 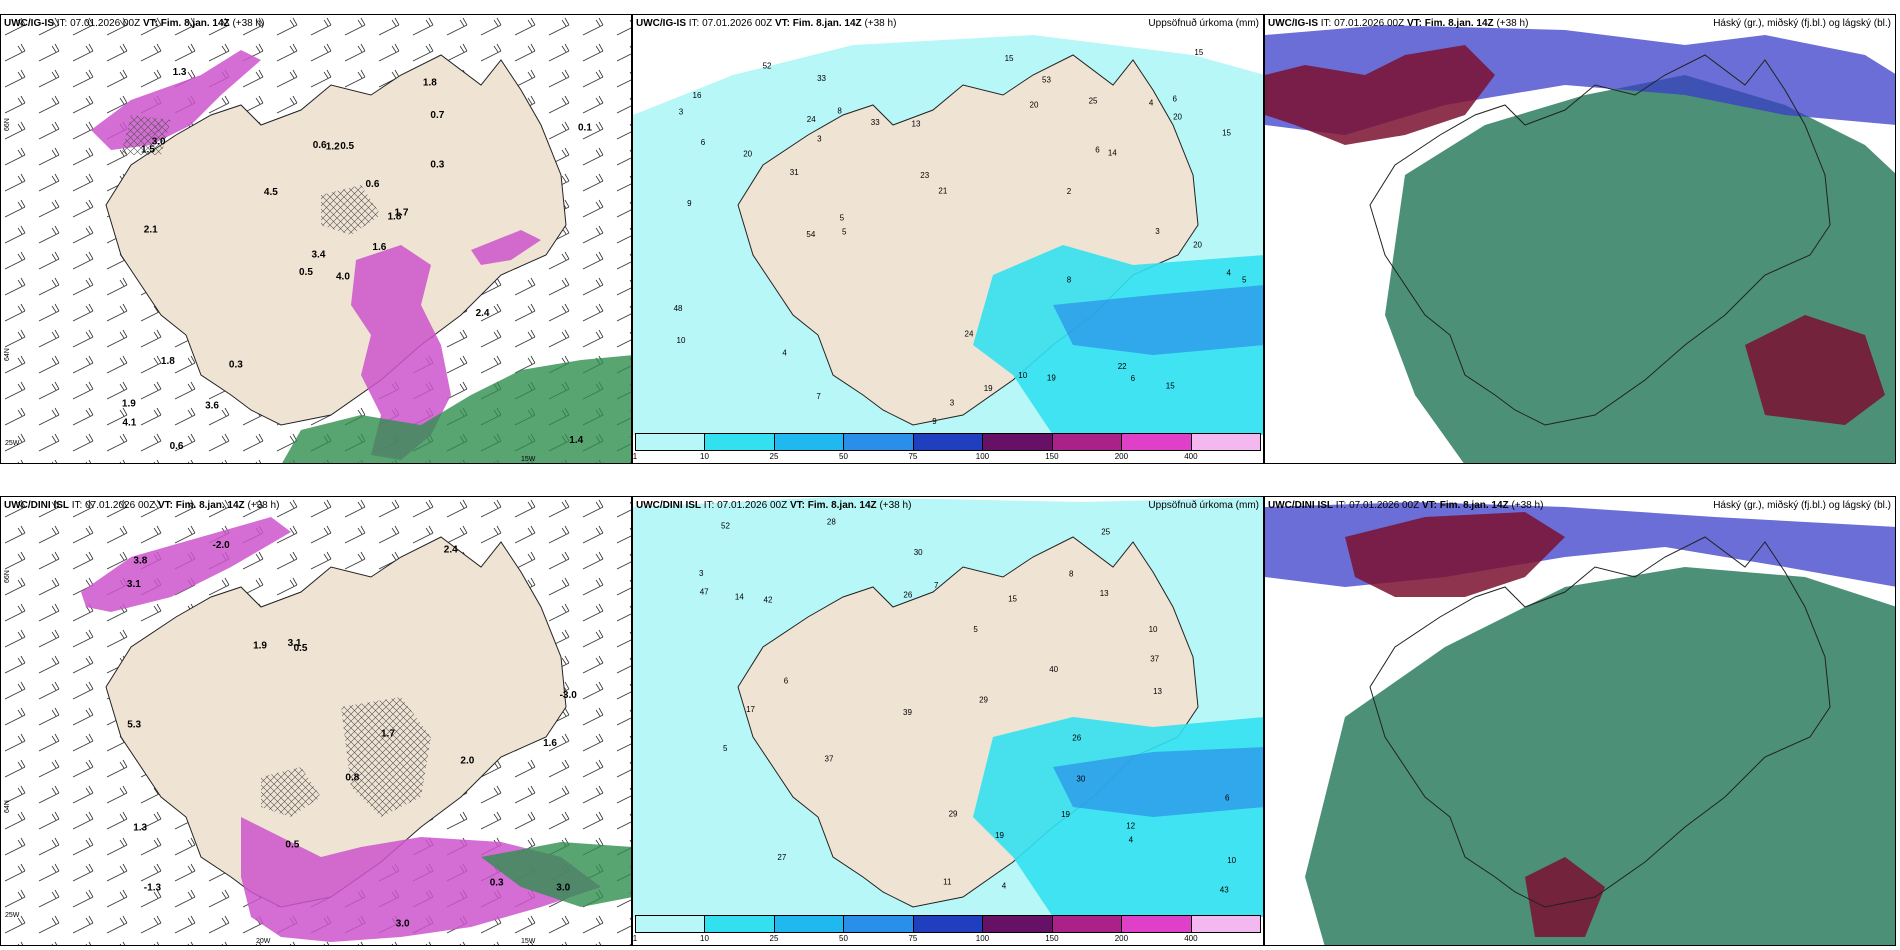 What do you see at coordinates (697, 95) in the screenshot?
I see `value-label: 16` at bounding box center [697, 95].